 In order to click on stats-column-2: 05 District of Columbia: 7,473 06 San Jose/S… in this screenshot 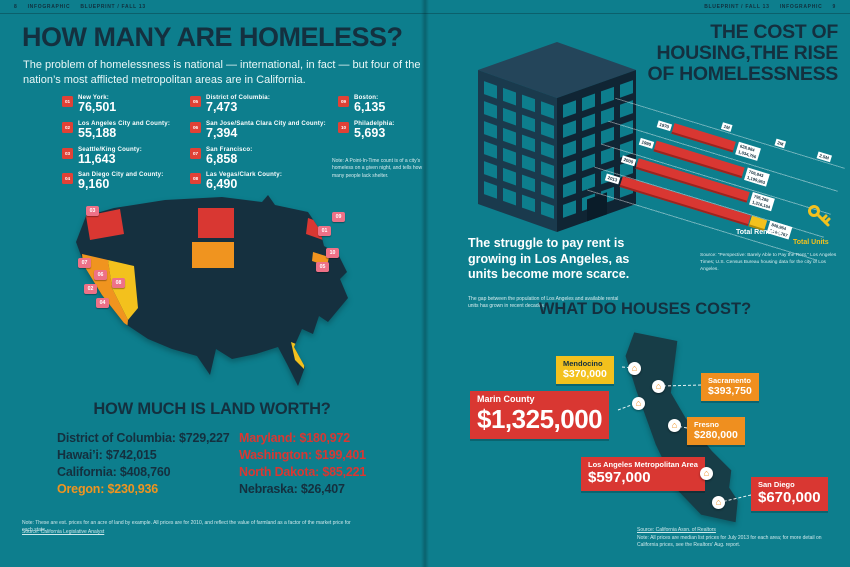, I will do `click(264, 145)`.